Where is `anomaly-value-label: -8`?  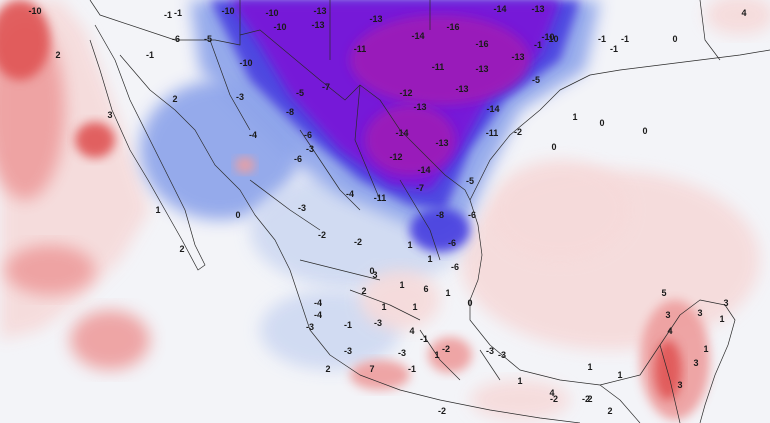
anomaly-value-label: -8 is located at coordinates (290, 112).